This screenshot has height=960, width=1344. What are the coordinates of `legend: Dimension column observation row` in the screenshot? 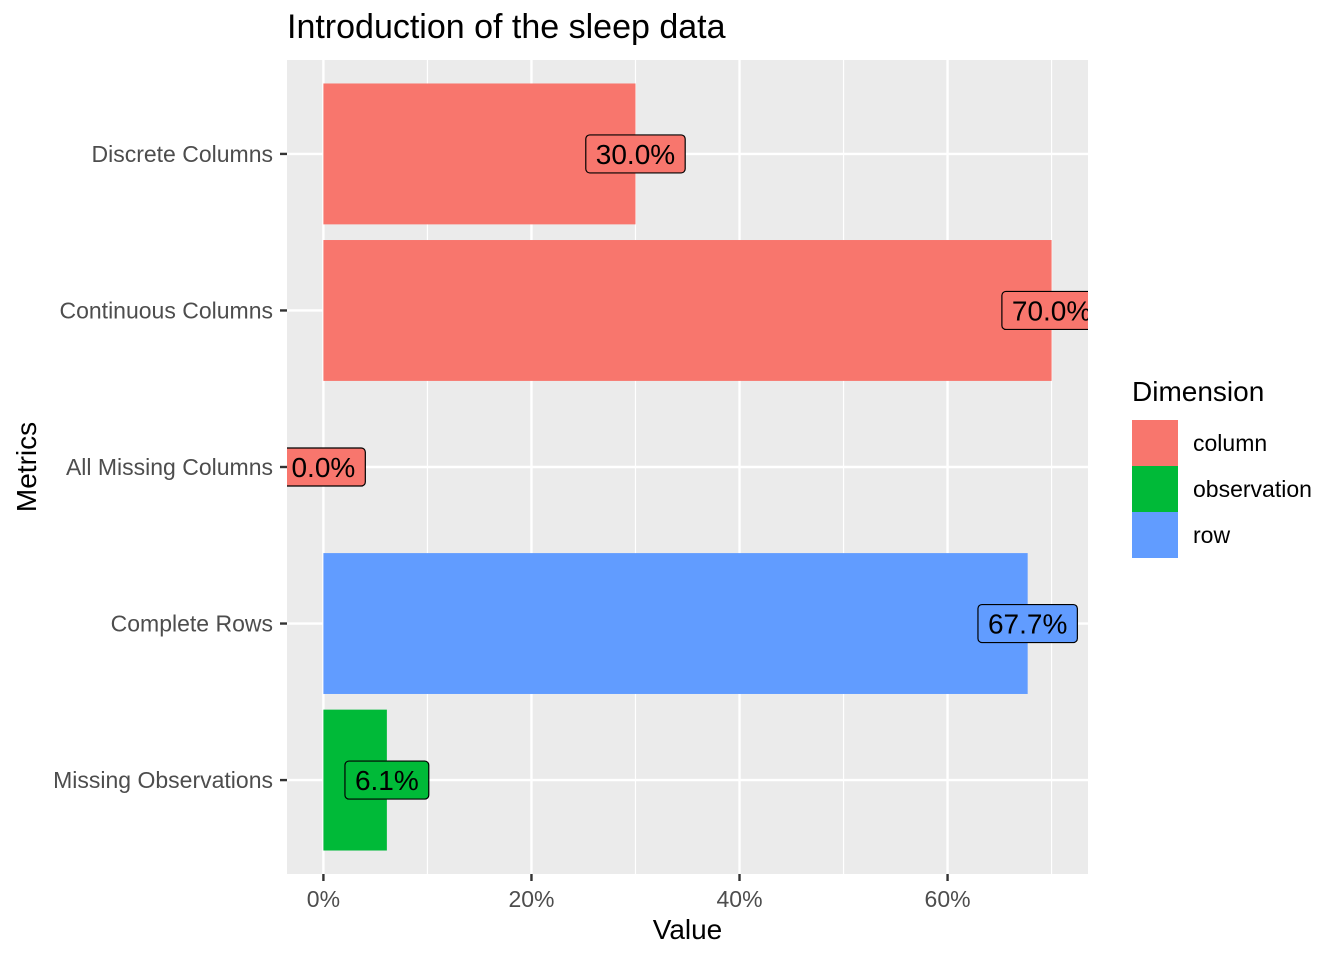 It's located at (1222, 467).